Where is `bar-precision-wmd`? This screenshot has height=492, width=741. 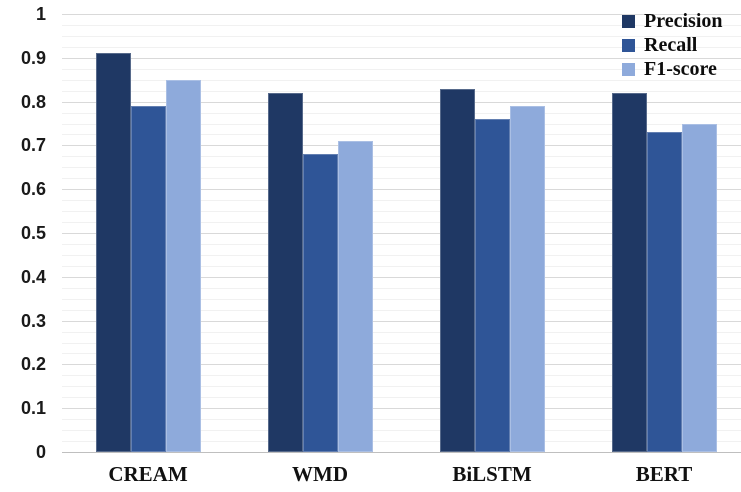 bar-precision-wmd is located at coordinates (285, 272).